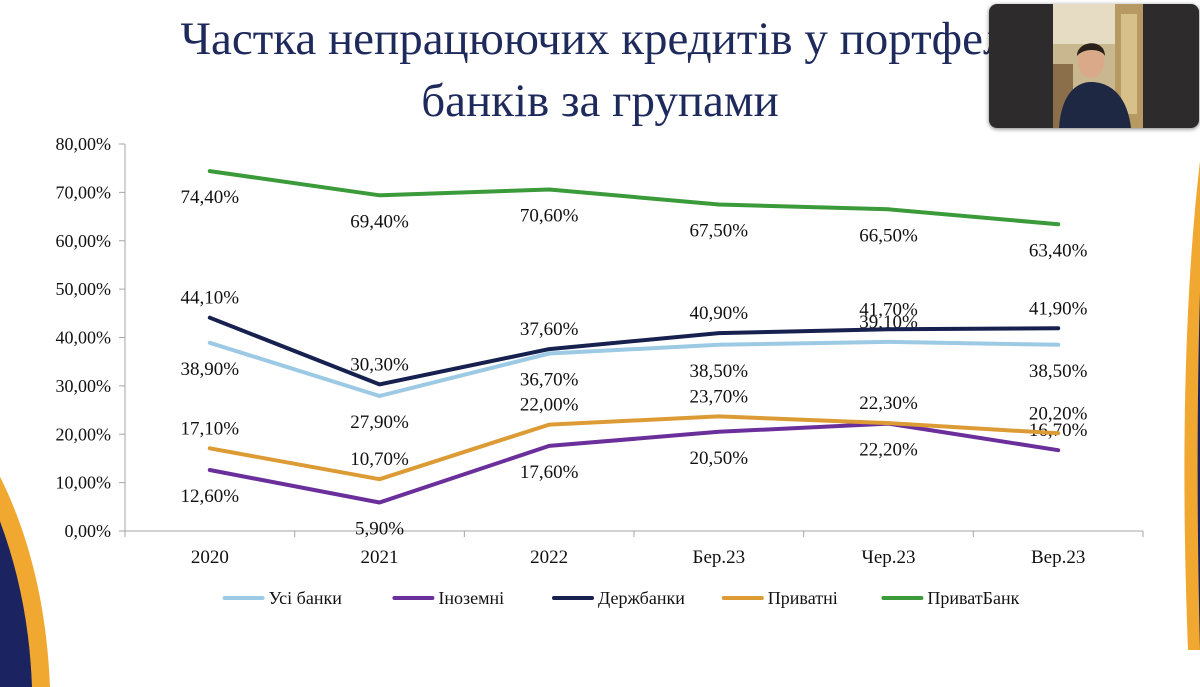 The height and width of the screenshot is (687, 1200). I want to click on legend-label: Іноземні, so click(471, 598).